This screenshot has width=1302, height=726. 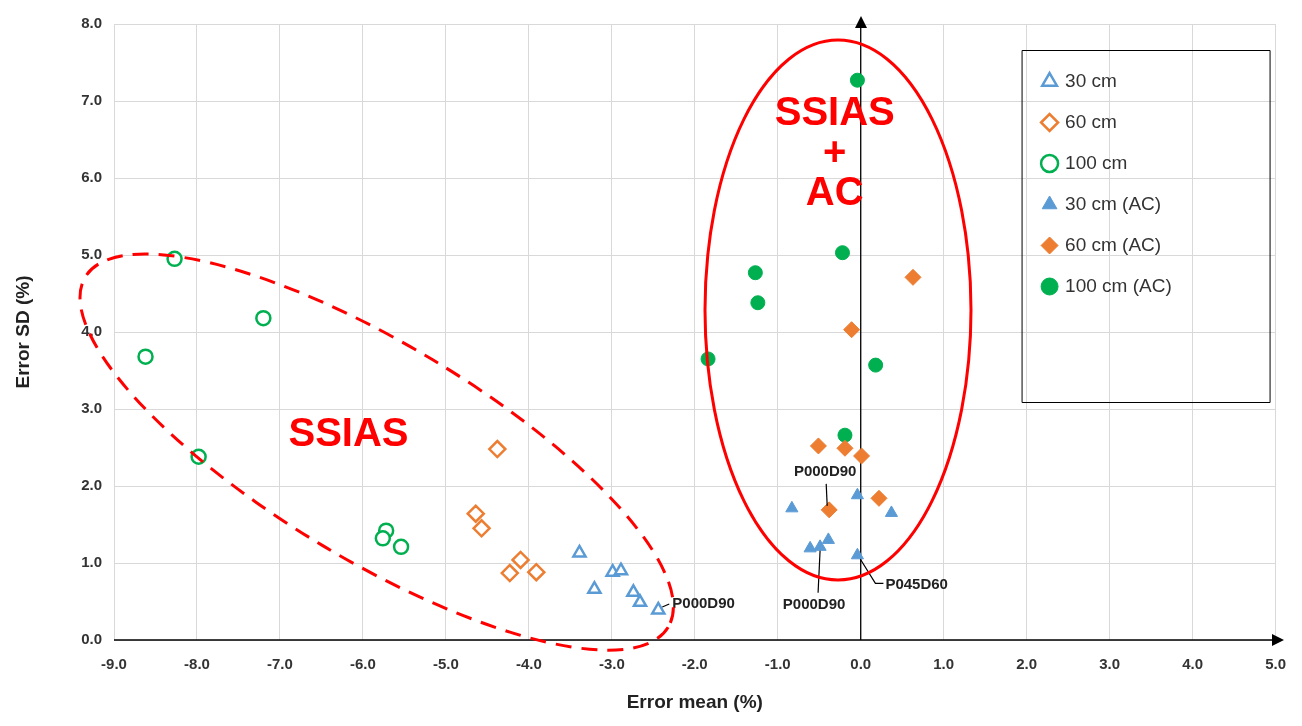 What do you see at coordinates (91, 639) in the screenshot?
I see `y-tick-label: 0.0` at bounding box center [91, 639].